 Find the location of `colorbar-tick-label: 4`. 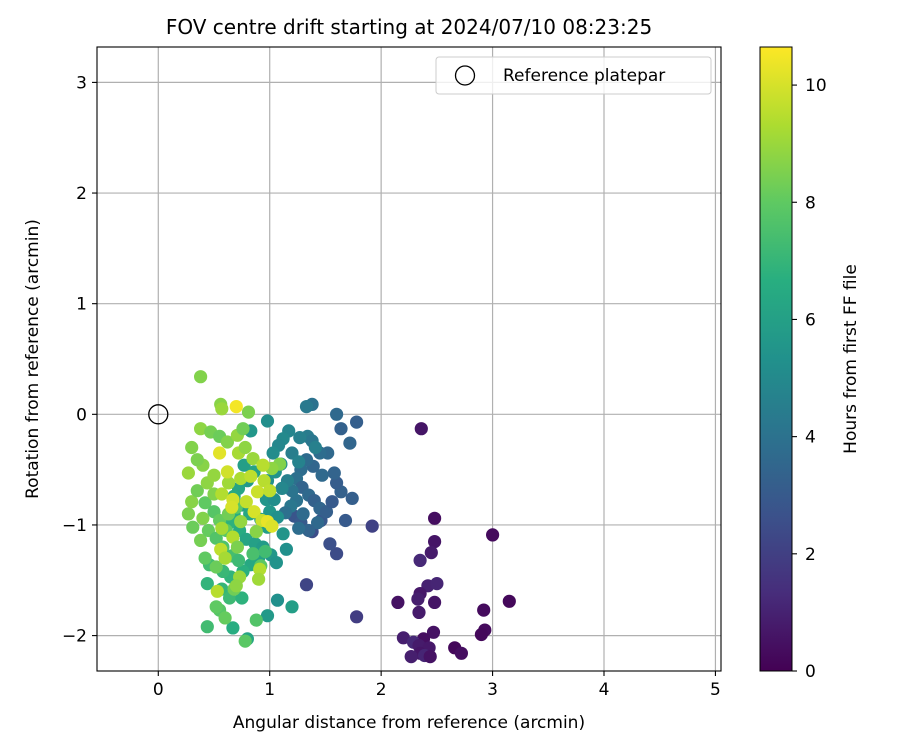

colorbar-tick-label: 4 is located at coordinates (810, 438).